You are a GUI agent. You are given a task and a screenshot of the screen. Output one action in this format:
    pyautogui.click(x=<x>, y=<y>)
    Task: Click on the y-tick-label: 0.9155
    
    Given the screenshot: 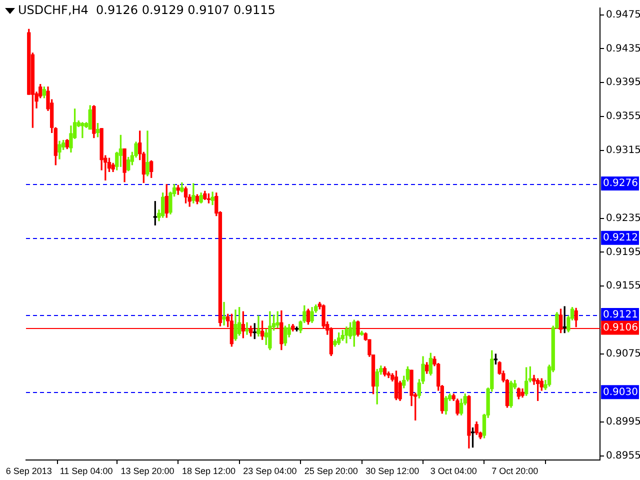 What is the action you would take?
    pyautogui.click(x=623, y=286)
    